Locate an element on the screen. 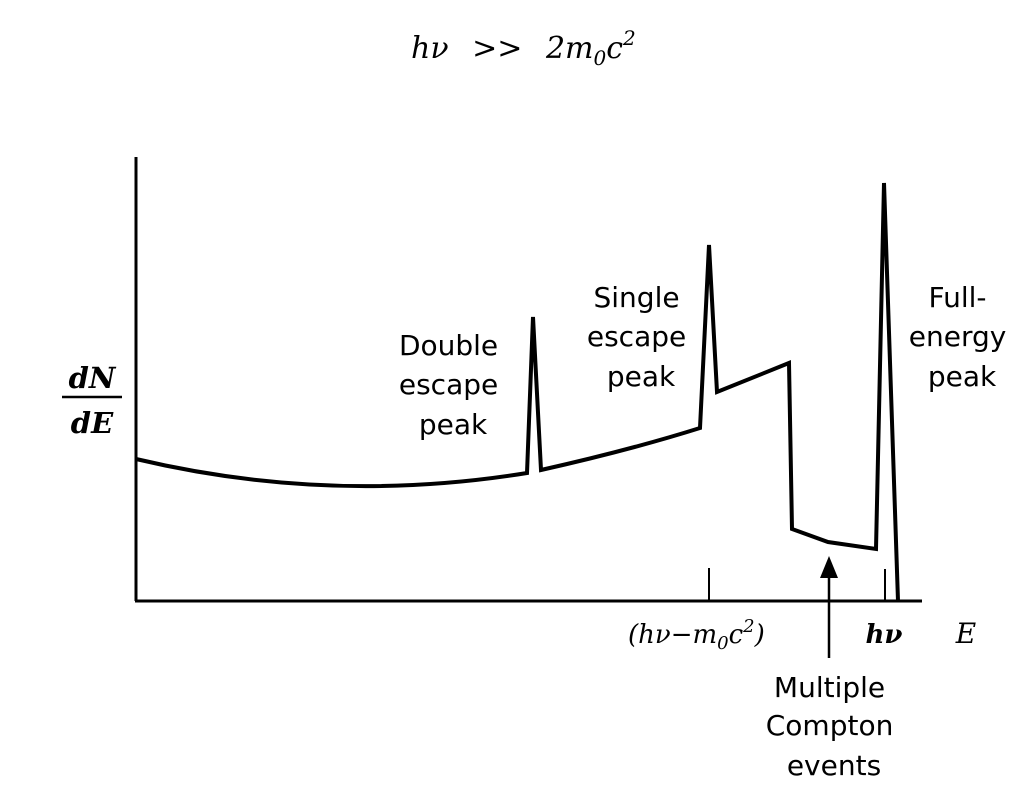 The image size is (1021, 798). single-escape-label: Single escape peak is located at coordinates (641, 337).